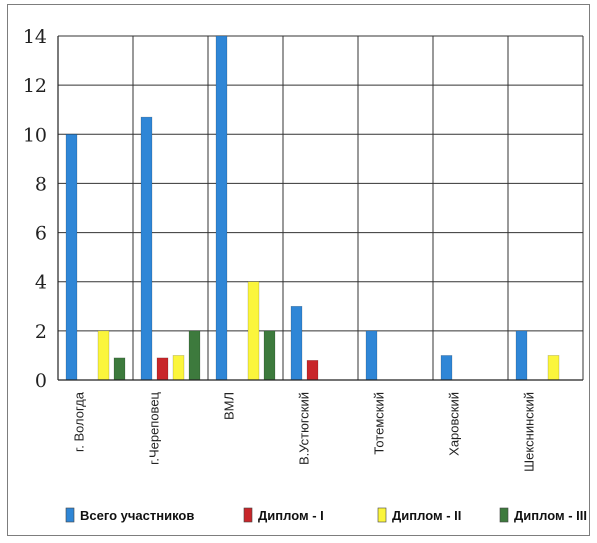 Image resolution: width=597 pixels, height=543 pixels. I want to click on legend-label: Всего участников, so click(137, 515).